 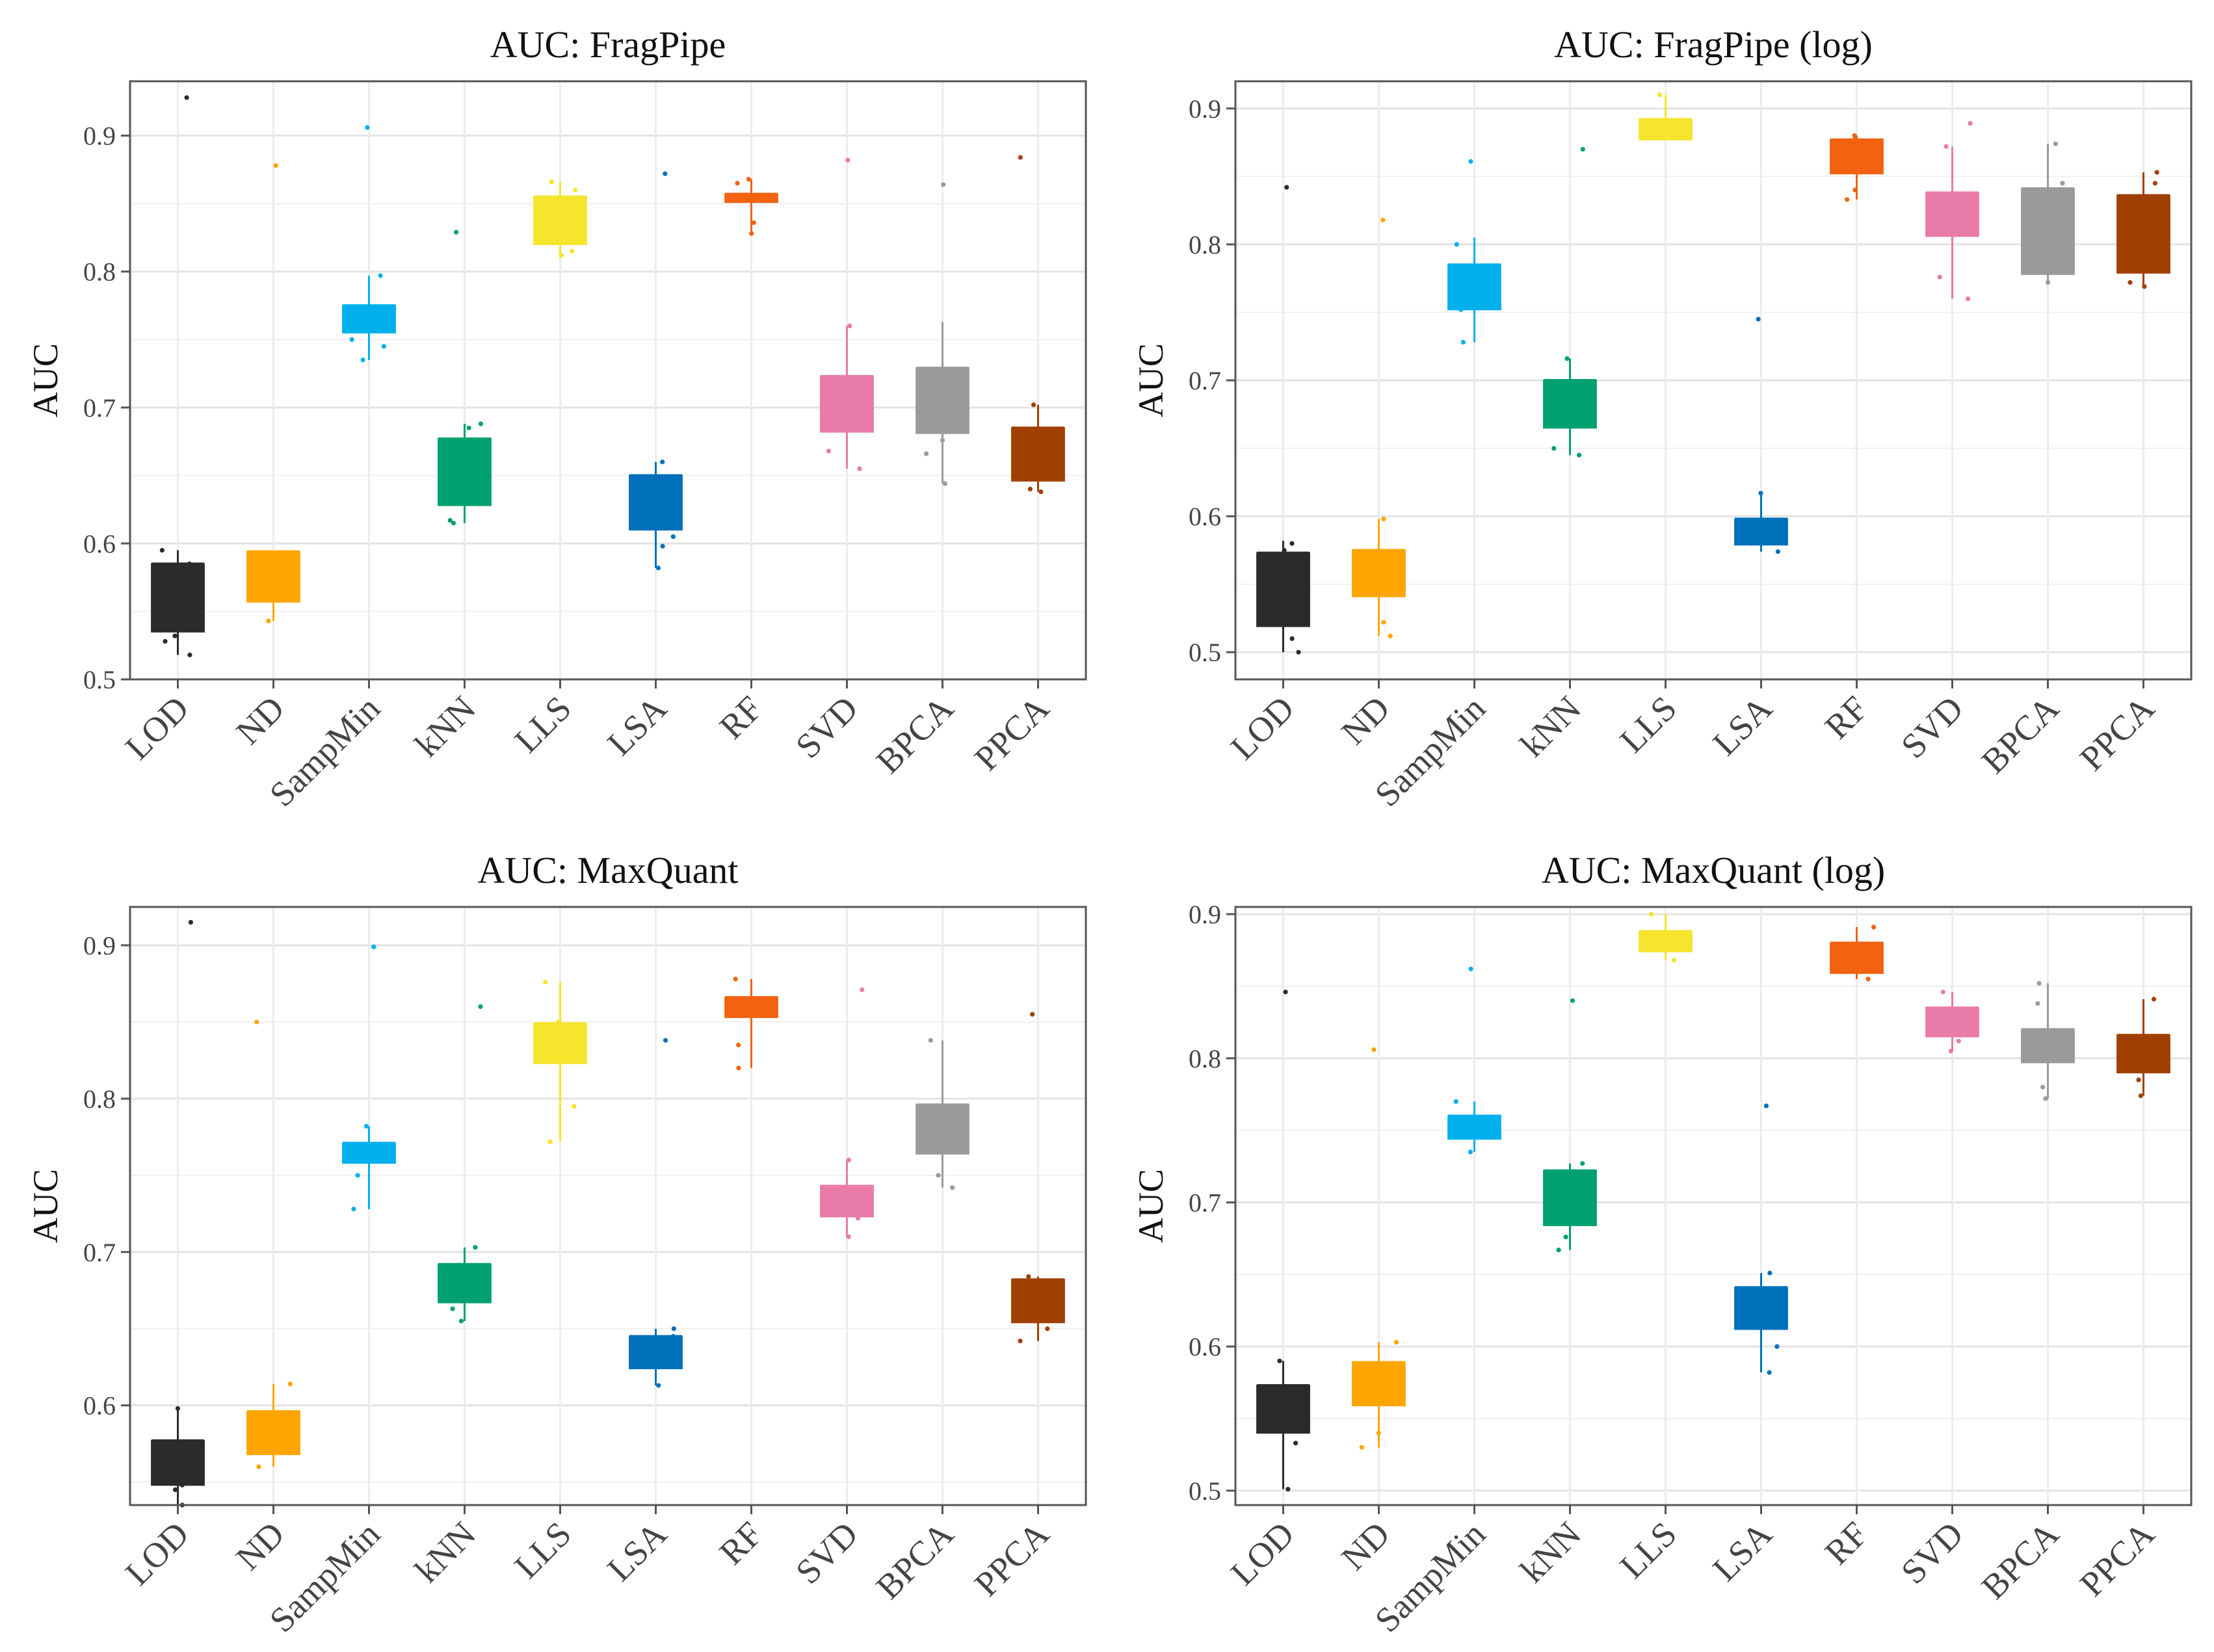 What do you see at coordinates (637, 725) in the screenshot?
I see `x-tick-label: LSA` at bounding box center [637, 725].